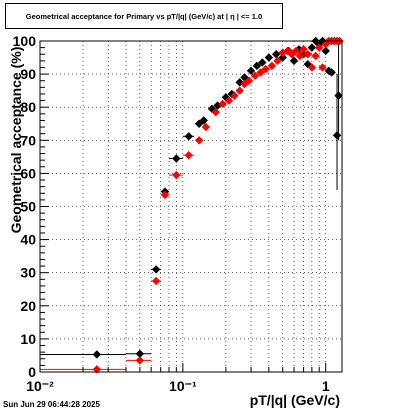  Describe the element at coordinates (51, 404) in the screenshot. I see `timestamp: Sun Jun 29 06:44:28 2025` at that location.